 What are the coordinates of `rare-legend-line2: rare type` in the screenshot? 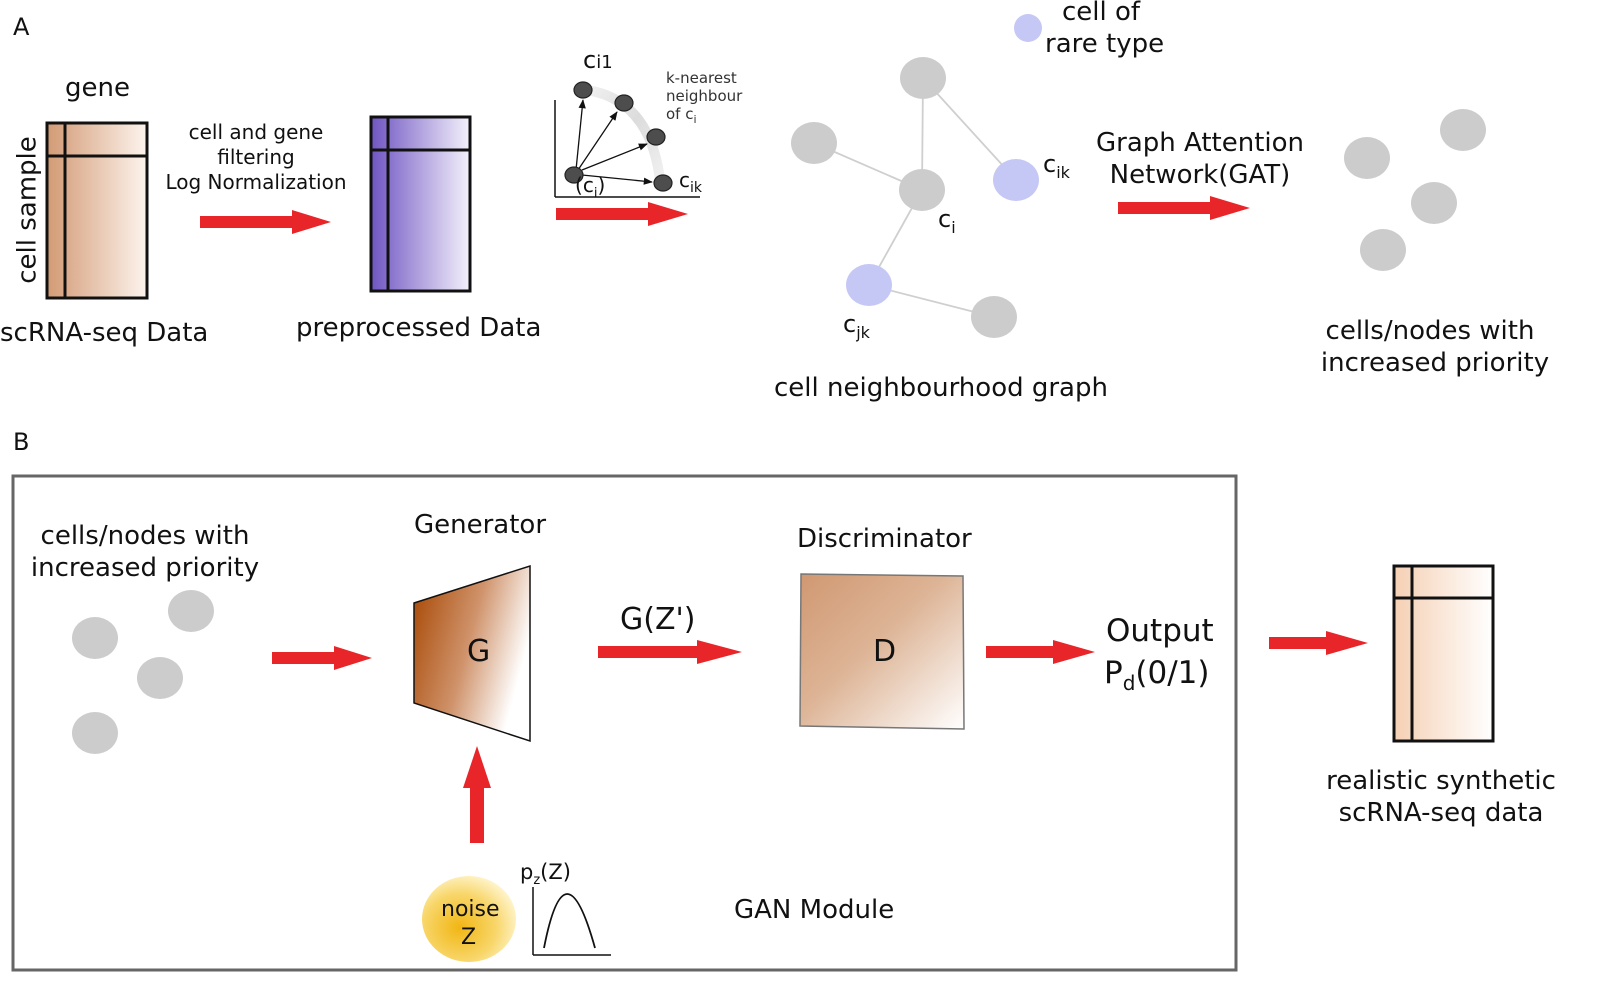 It's located at (1105, 44).